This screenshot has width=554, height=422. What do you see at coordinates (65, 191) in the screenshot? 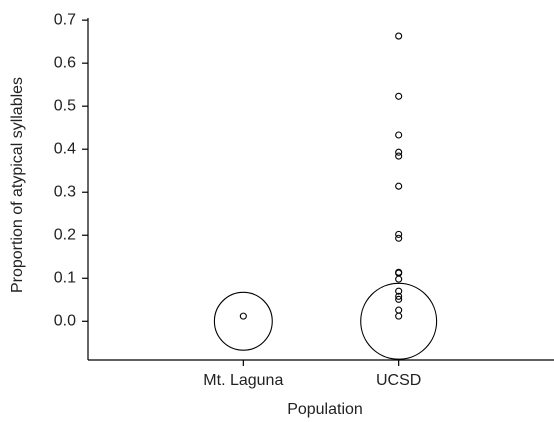
I see `y-tick-label: 0.3` at bounding box center [65, 191].